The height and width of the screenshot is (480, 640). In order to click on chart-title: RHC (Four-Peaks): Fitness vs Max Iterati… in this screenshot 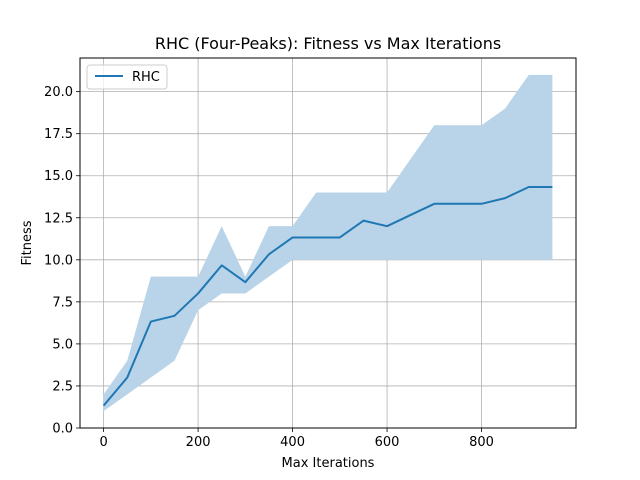, I will do `click(328, 43)`.